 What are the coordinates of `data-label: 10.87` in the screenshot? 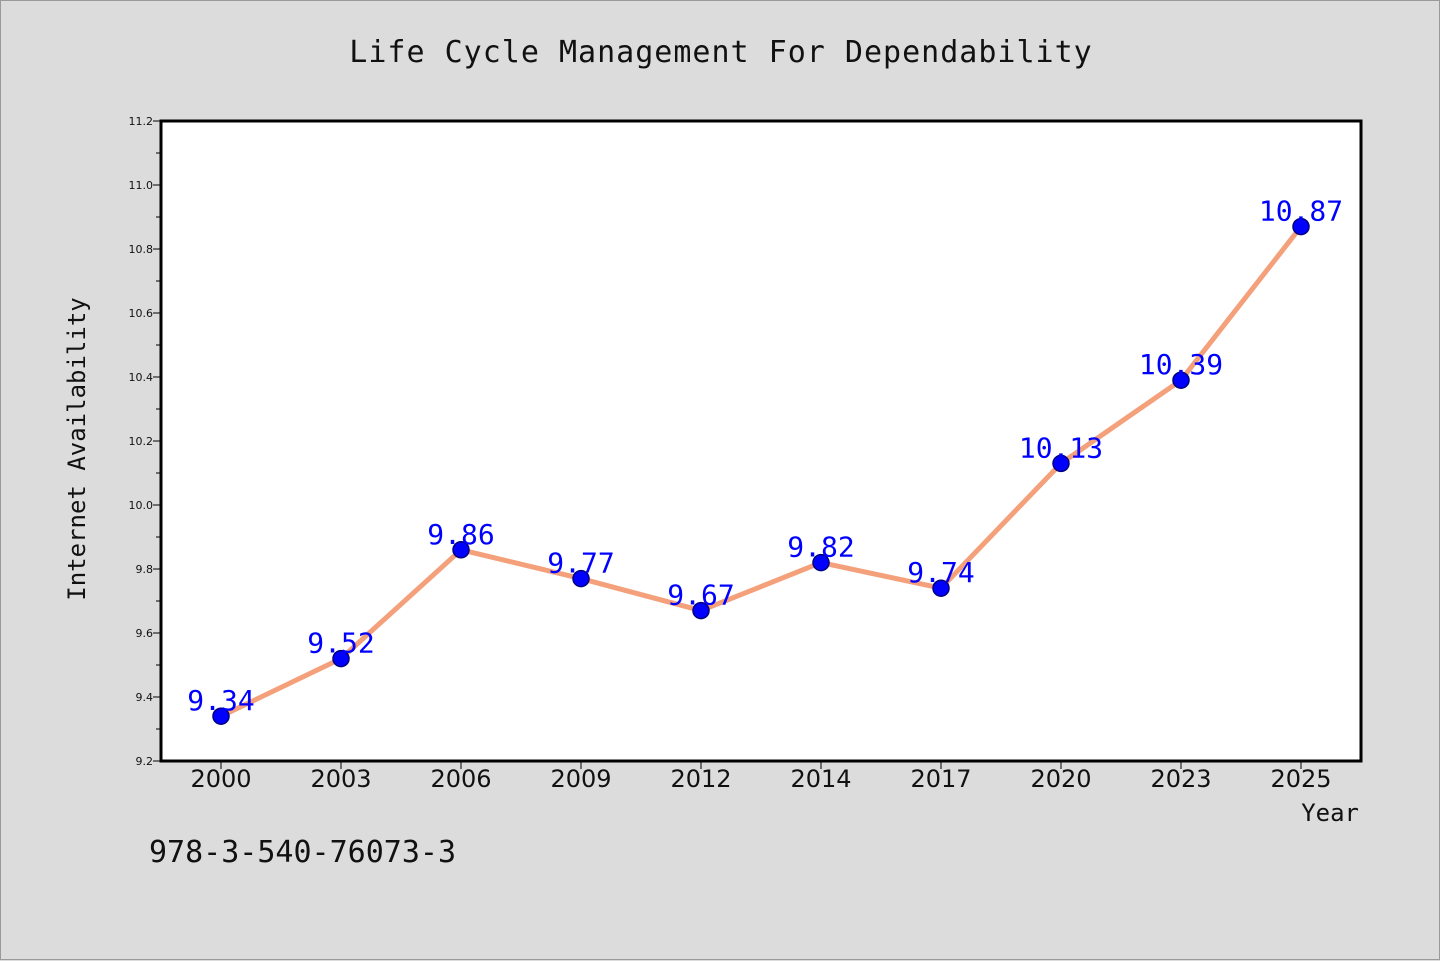 It's located at (1301, 211).